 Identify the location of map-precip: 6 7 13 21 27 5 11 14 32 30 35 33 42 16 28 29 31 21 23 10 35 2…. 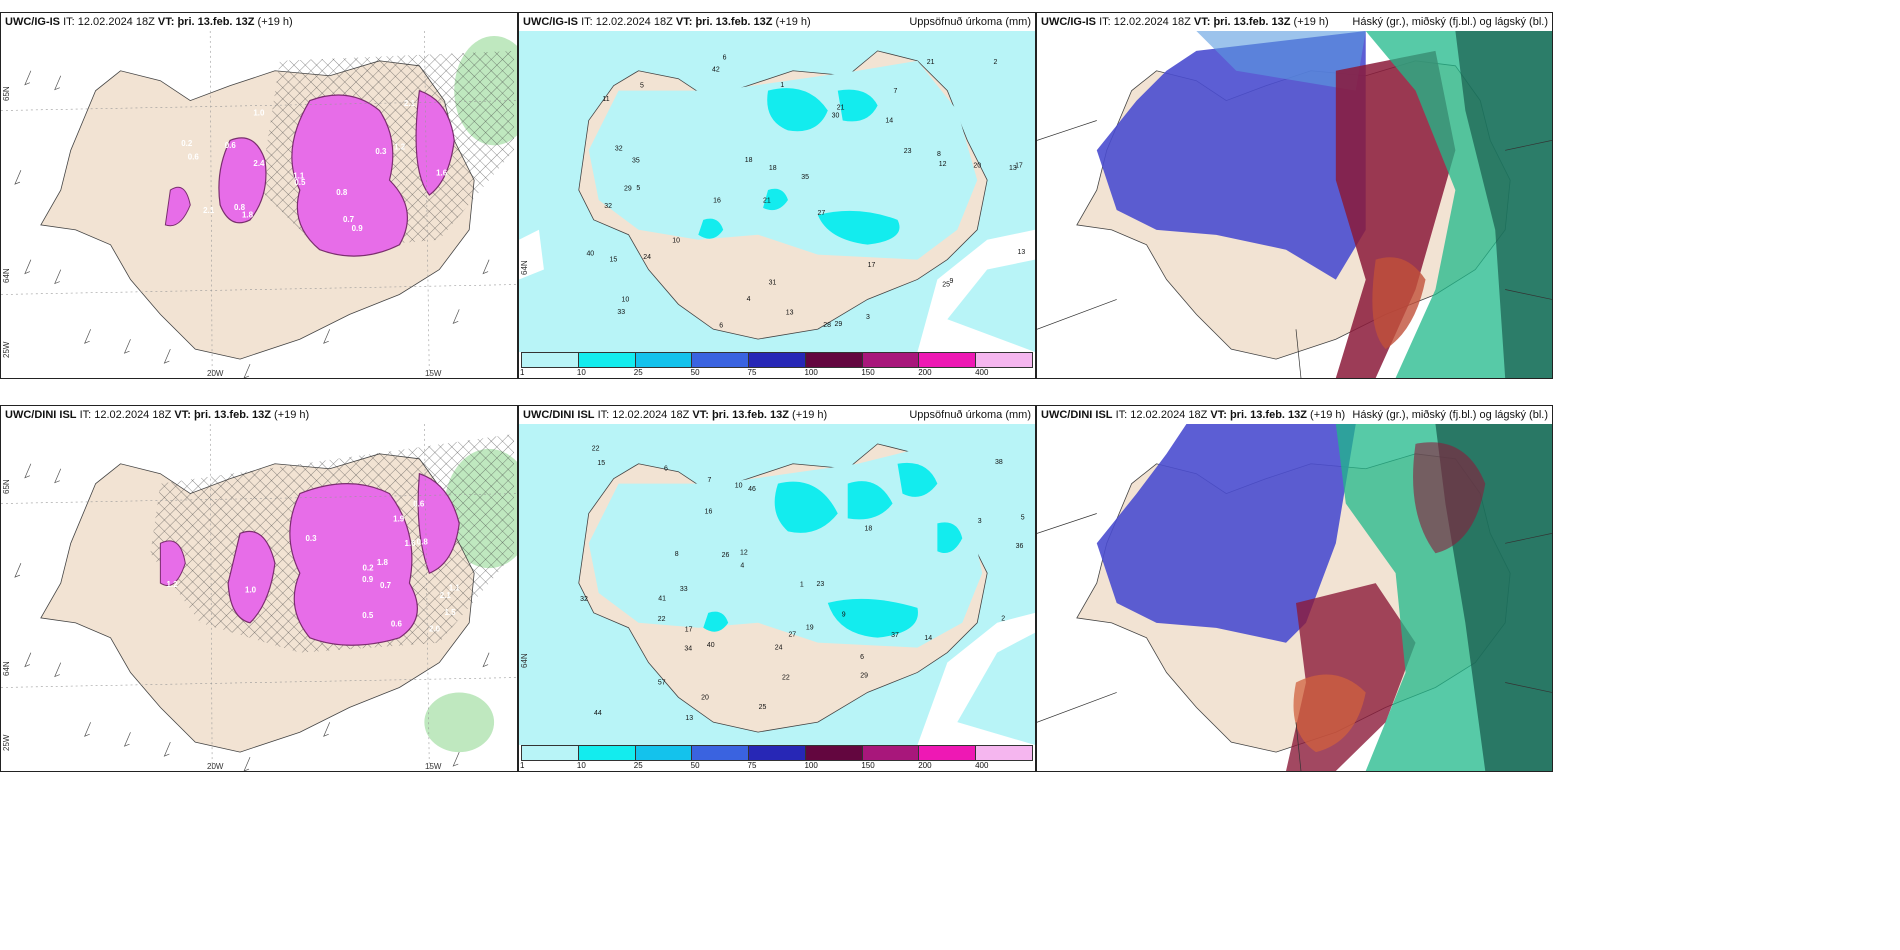
(777, 191).